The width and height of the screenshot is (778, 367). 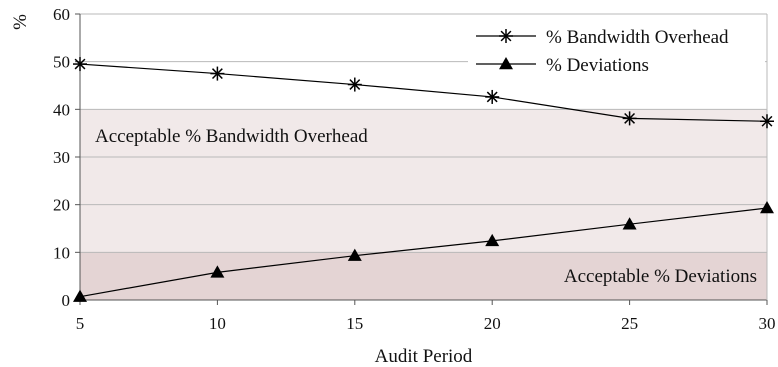 What do you see at coordinates (231, 136) in the screenshot?
I see `band-label-bandwidth: Acceptable % Bandwidth Overhead` at bounding box center [231, 136].